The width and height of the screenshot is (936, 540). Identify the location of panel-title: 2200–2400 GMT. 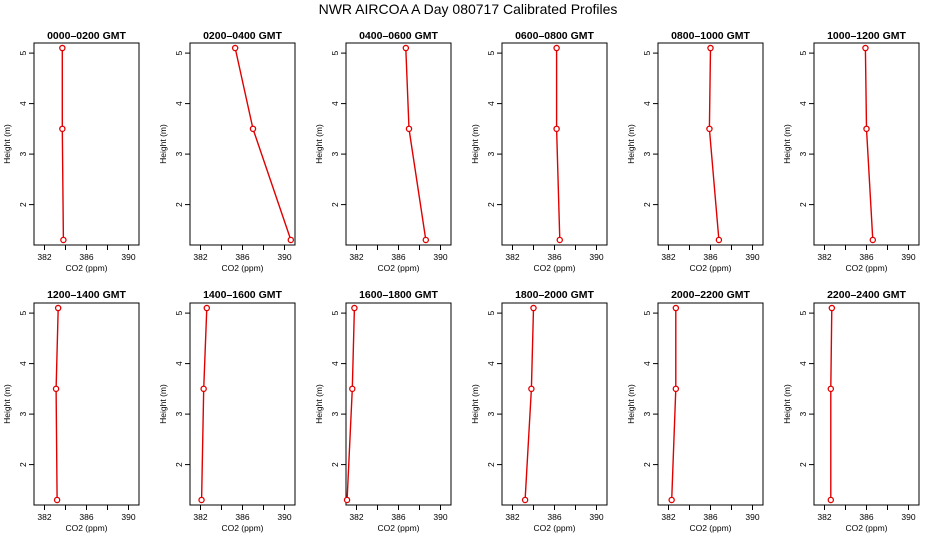
(866, 295).